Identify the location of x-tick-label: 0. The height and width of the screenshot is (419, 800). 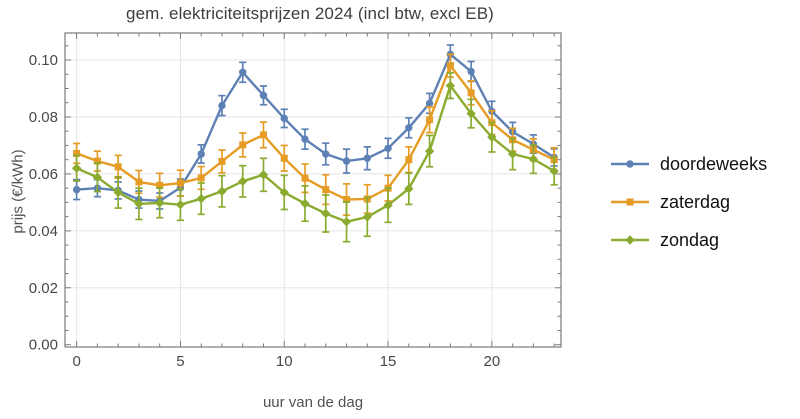
(76, 361).